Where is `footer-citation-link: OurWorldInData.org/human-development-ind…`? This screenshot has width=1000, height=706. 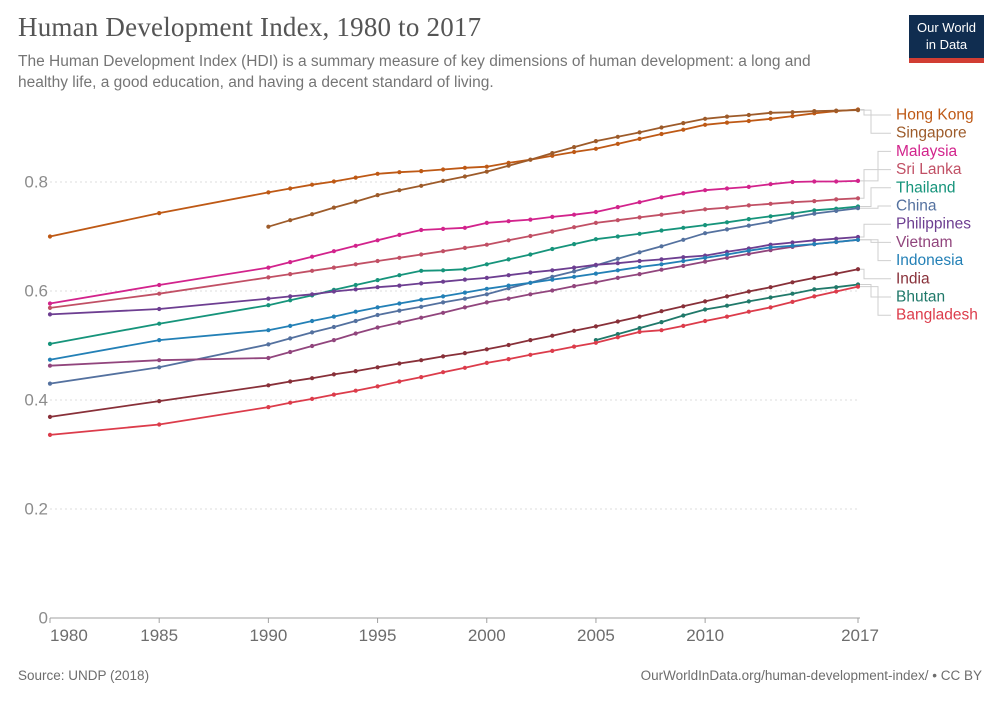
footer-citation-link: OurWorldInData.org/human-development-ind… is located at coordinates (811, 675).